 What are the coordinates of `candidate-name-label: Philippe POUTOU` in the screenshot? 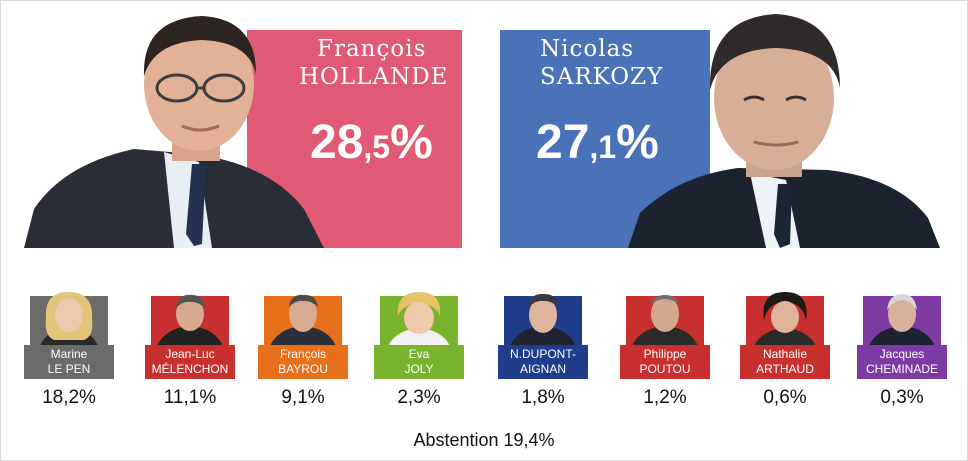 It's located at (665, 362).